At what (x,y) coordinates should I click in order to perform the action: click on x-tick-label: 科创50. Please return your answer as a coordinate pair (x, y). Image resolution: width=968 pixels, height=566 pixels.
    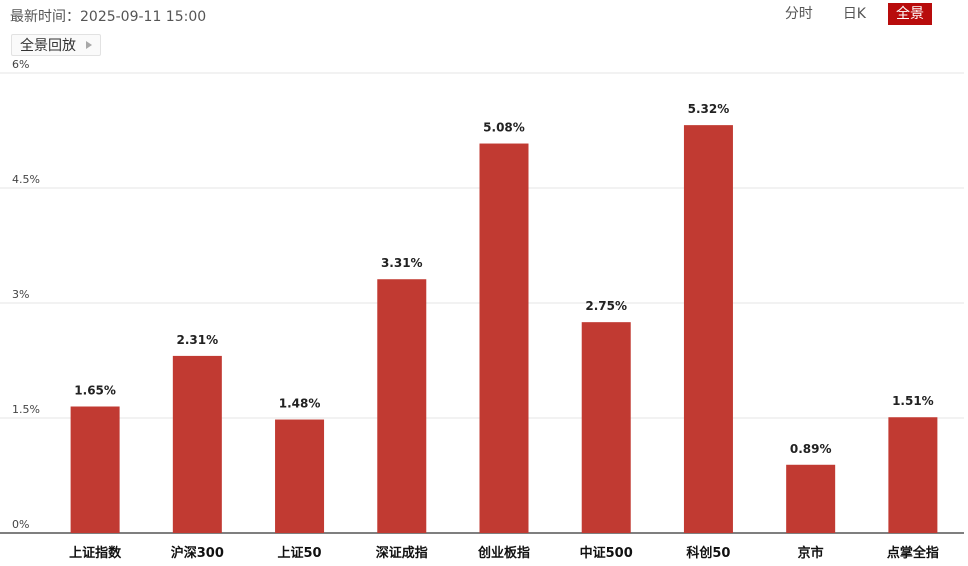
    Looking at the image, I should click on (708, 553).